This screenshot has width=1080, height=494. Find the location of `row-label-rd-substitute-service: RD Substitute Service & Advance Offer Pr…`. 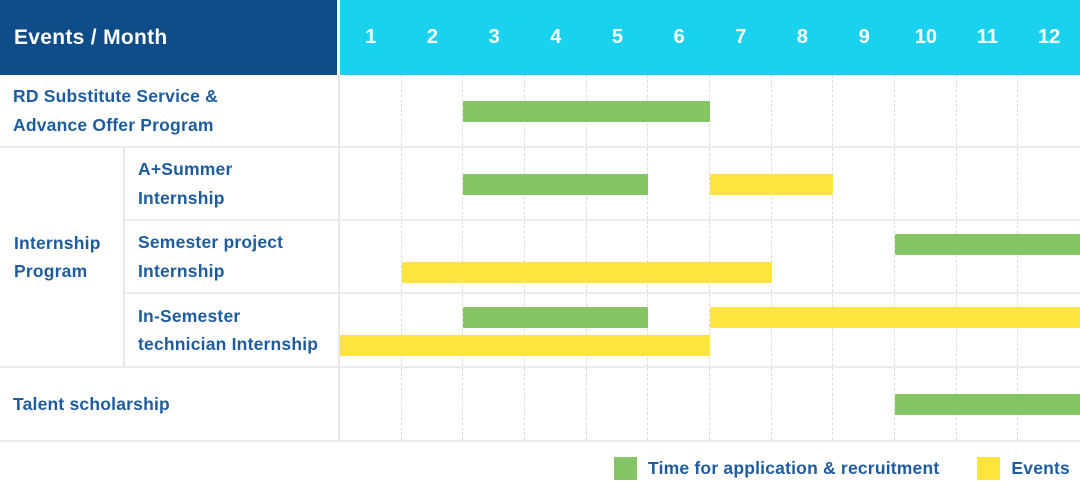

row-label-rd-substitute-service: RD Substitute Service & Advance Offer Pr… is located at coordinates (170, 111).